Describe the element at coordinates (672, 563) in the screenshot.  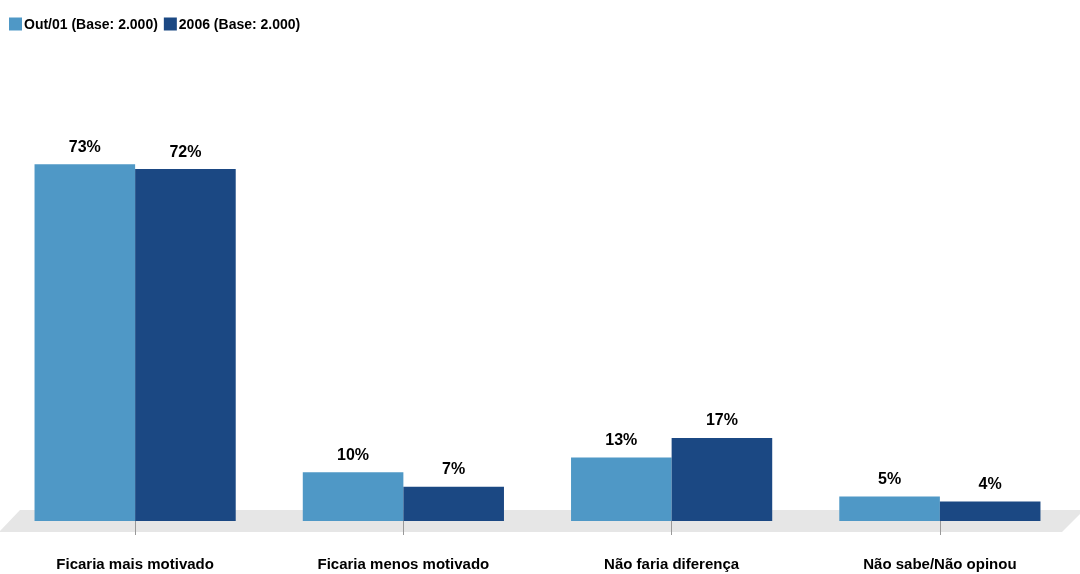
I see `x-tick-label: Não faria diferença` at that location.